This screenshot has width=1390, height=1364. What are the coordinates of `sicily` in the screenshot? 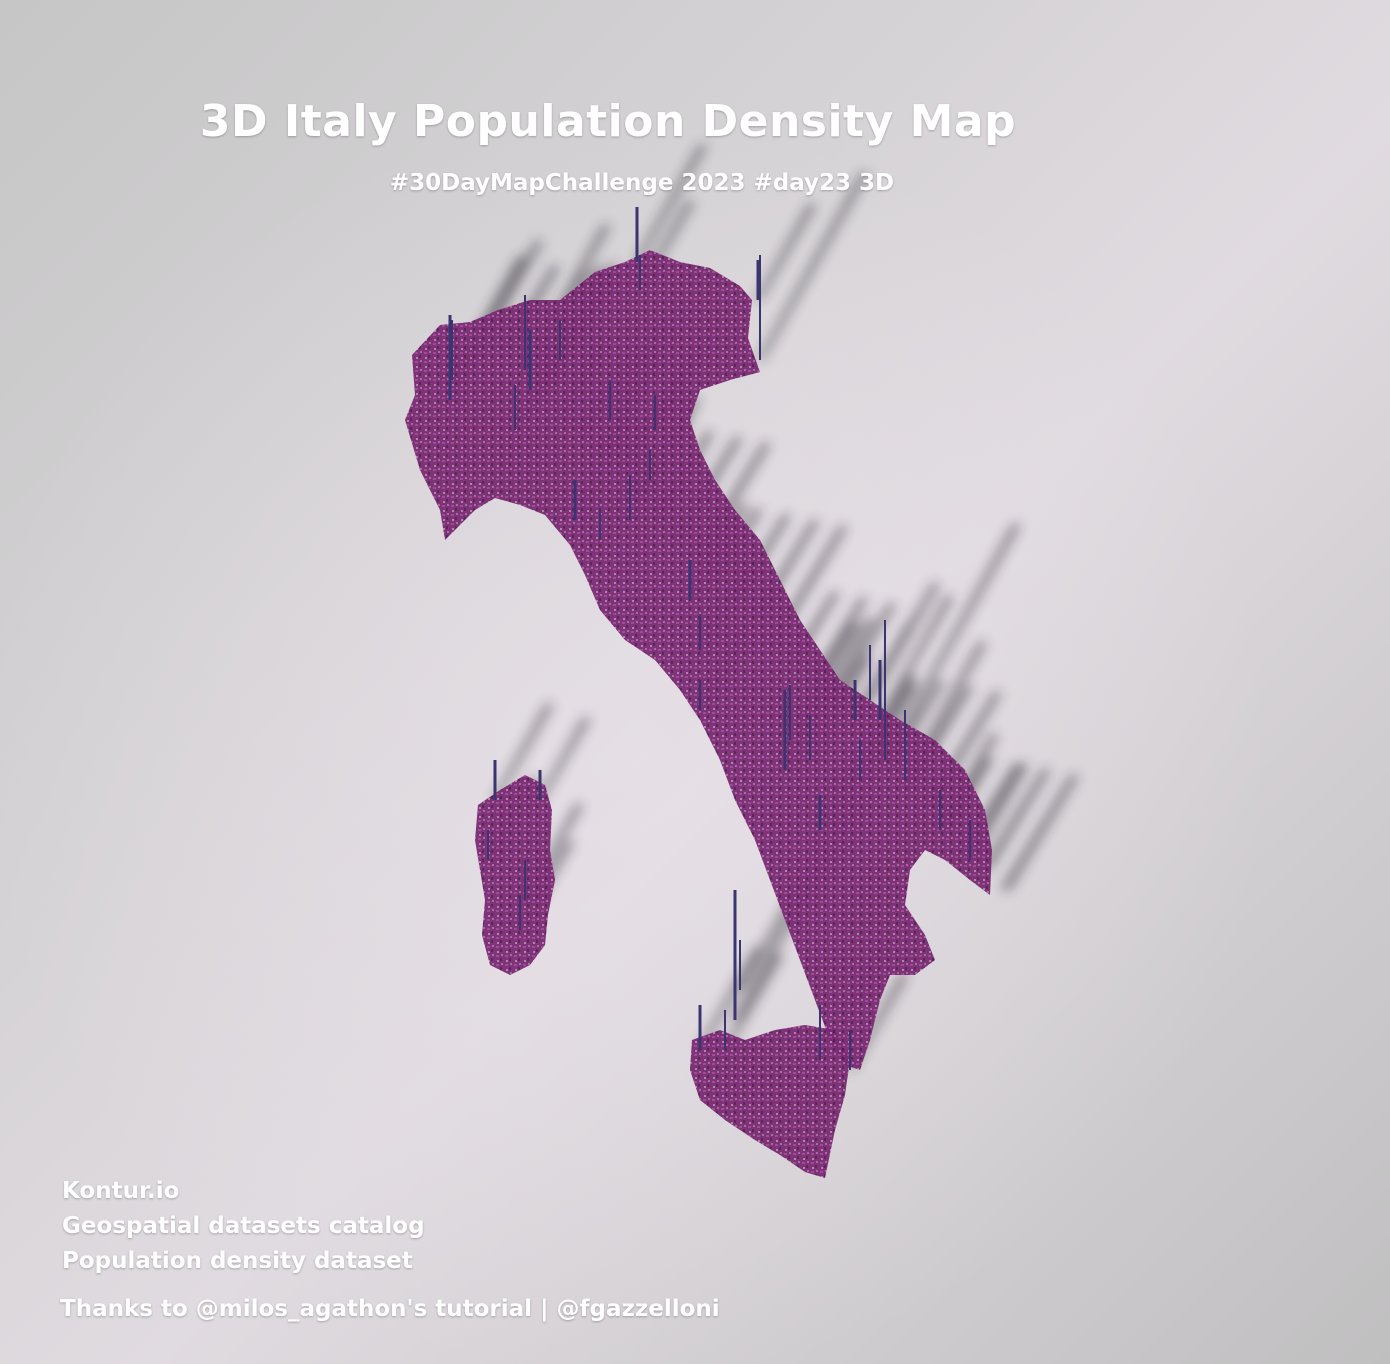 It's located at (770, 1101).